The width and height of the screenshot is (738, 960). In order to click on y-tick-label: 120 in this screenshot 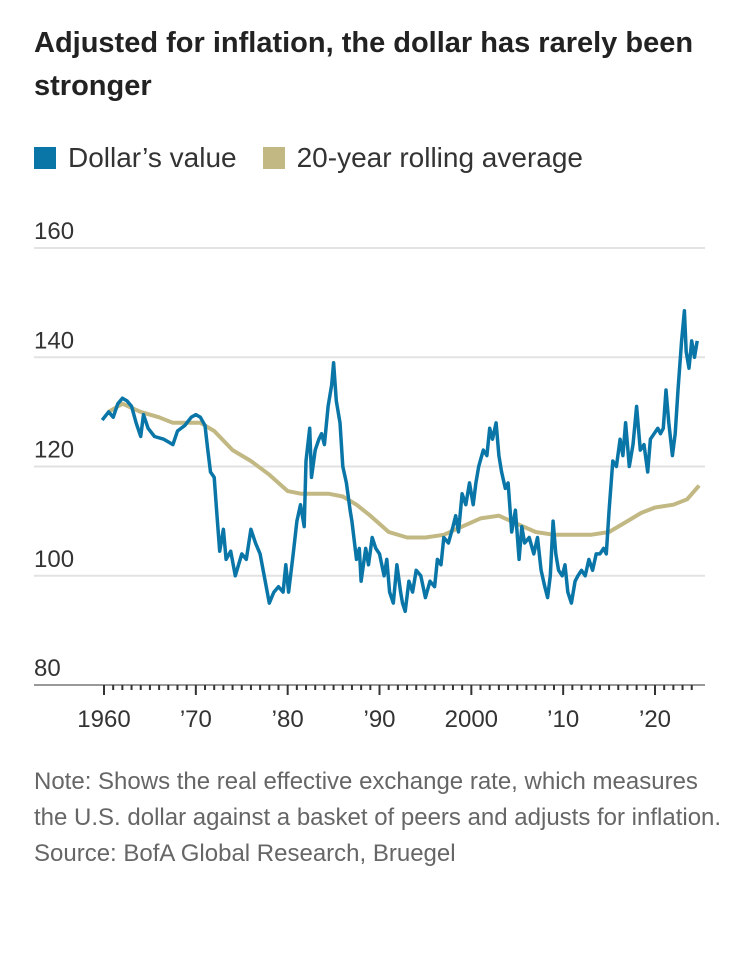, I will do `click(54, 450)`.